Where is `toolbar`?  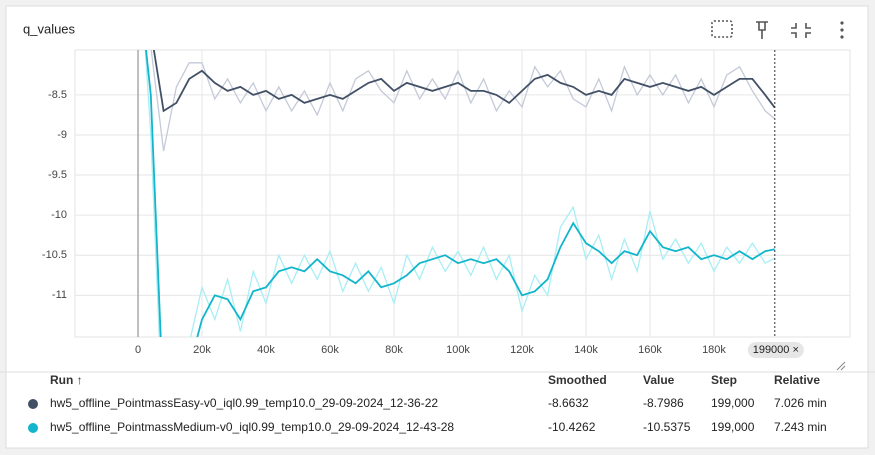 toolbar is located at coordinates (777, 29).